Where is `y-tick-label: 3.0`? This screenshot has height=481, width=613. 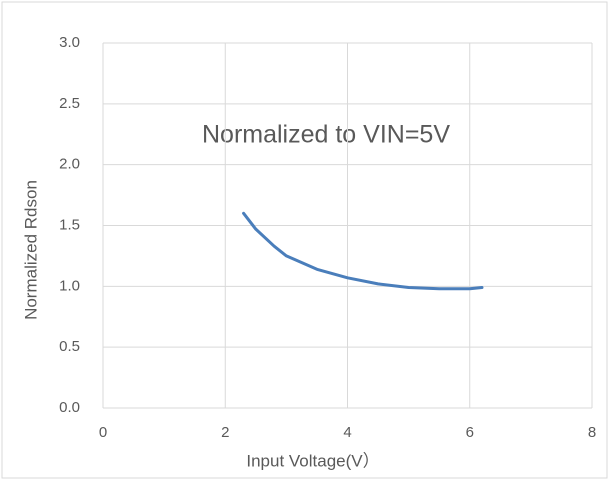
y-tick-label: 3.0 is located at coordinates (69, 42).